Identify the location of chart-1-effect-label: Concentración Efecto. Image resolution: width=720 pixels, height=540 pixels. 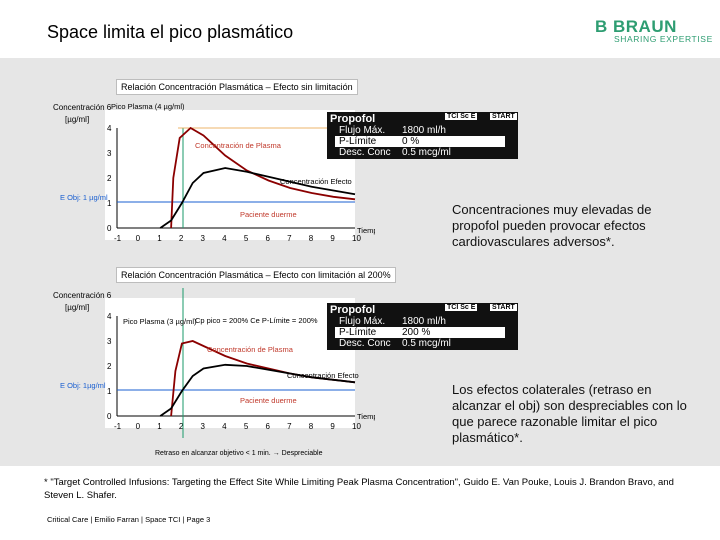
(316, 181).